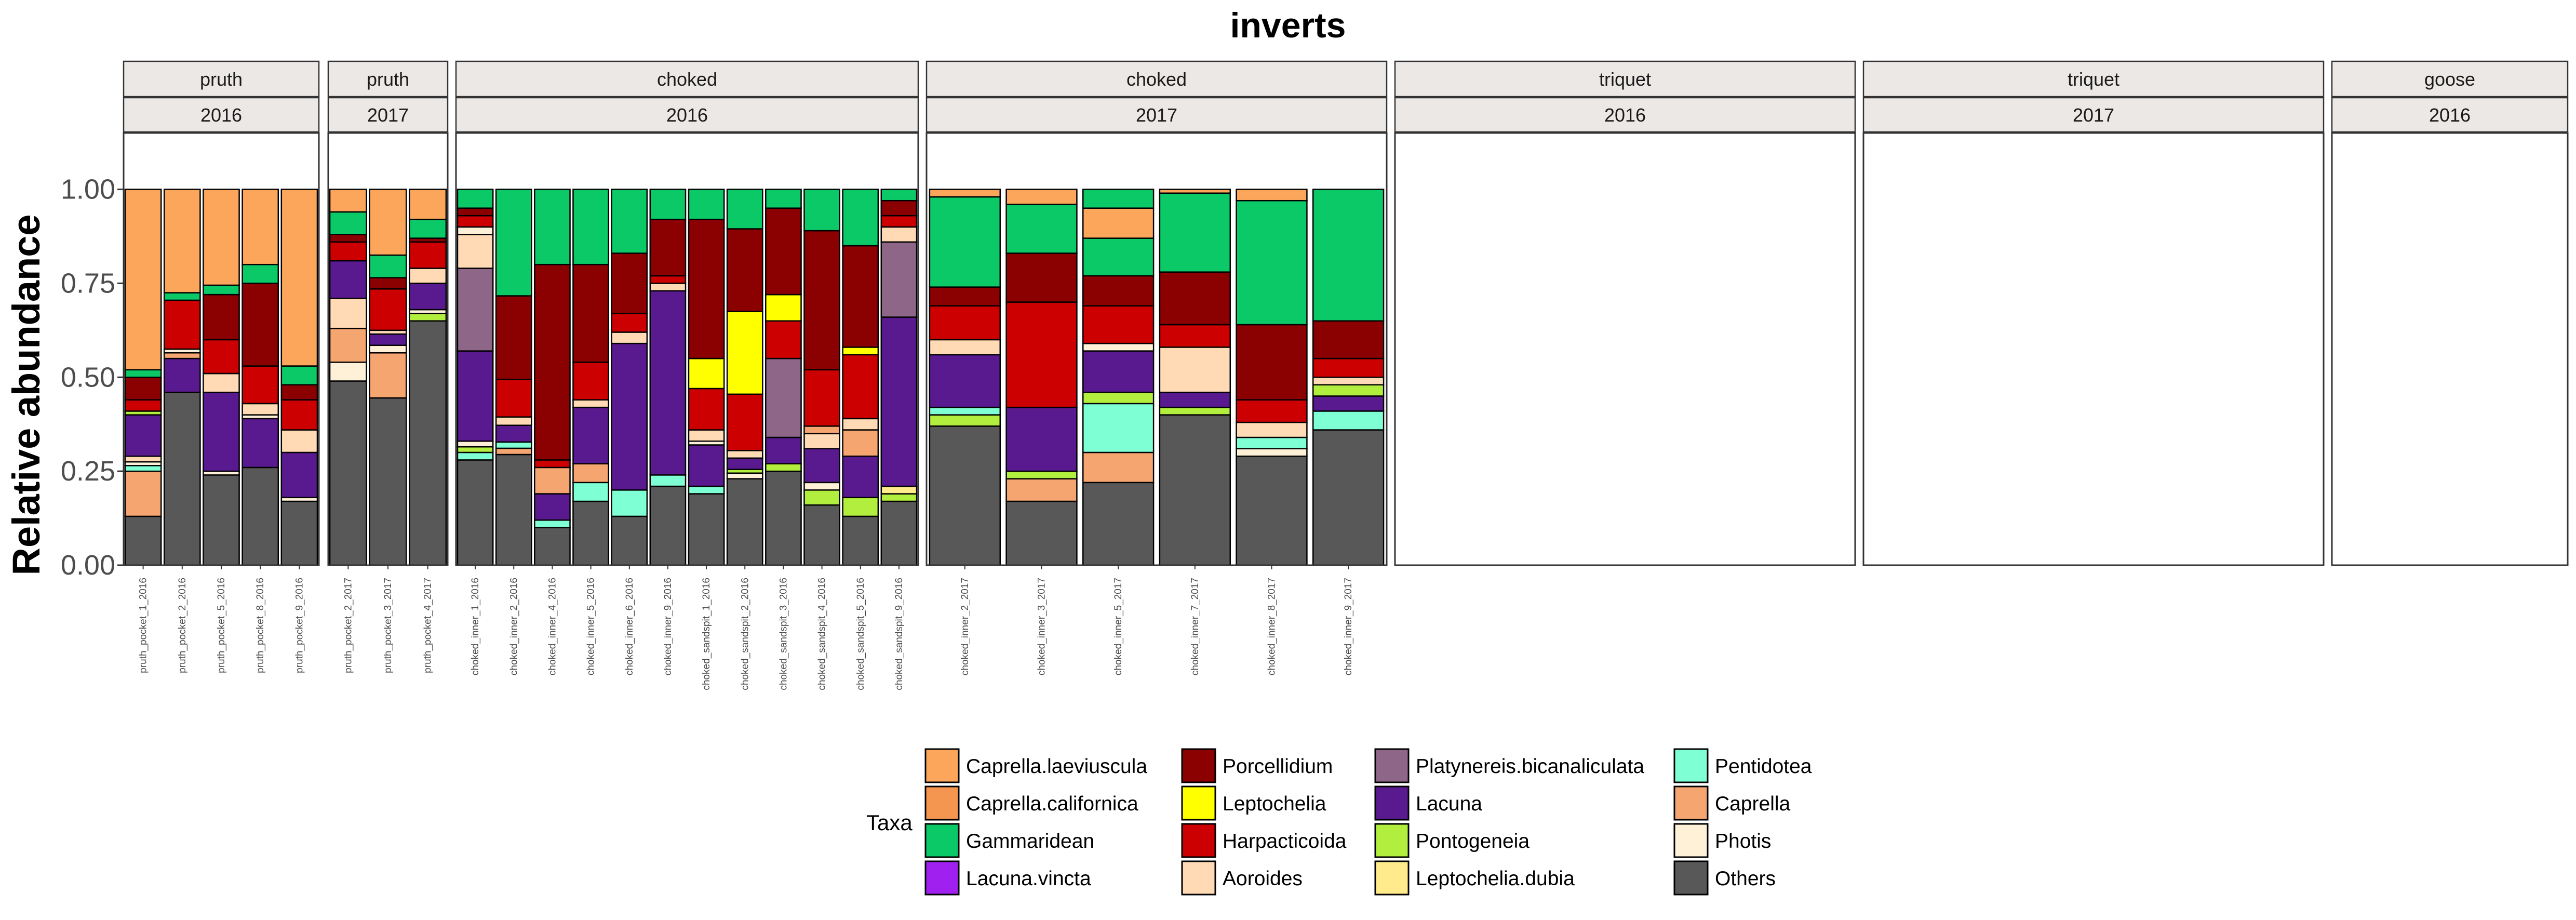  I want to click on x-tick-label: choked_inner_9_2017, so click(1349, 626).